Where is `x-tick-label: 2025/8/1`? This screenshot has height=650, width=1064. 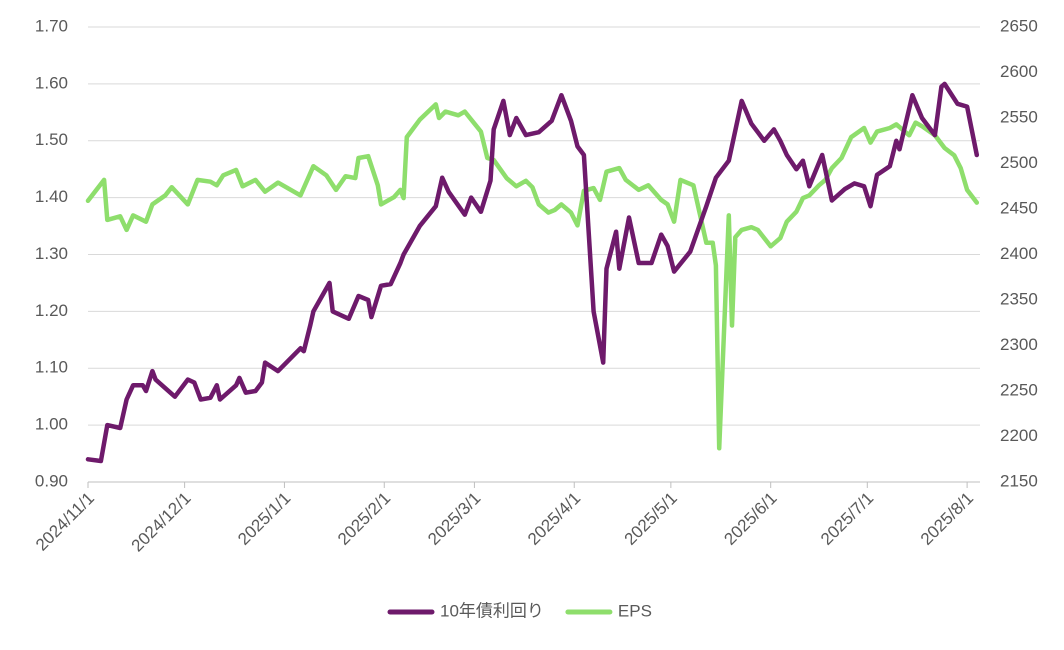
x-tick-label: 2025/8/1 is located at coordinates (947, 519).